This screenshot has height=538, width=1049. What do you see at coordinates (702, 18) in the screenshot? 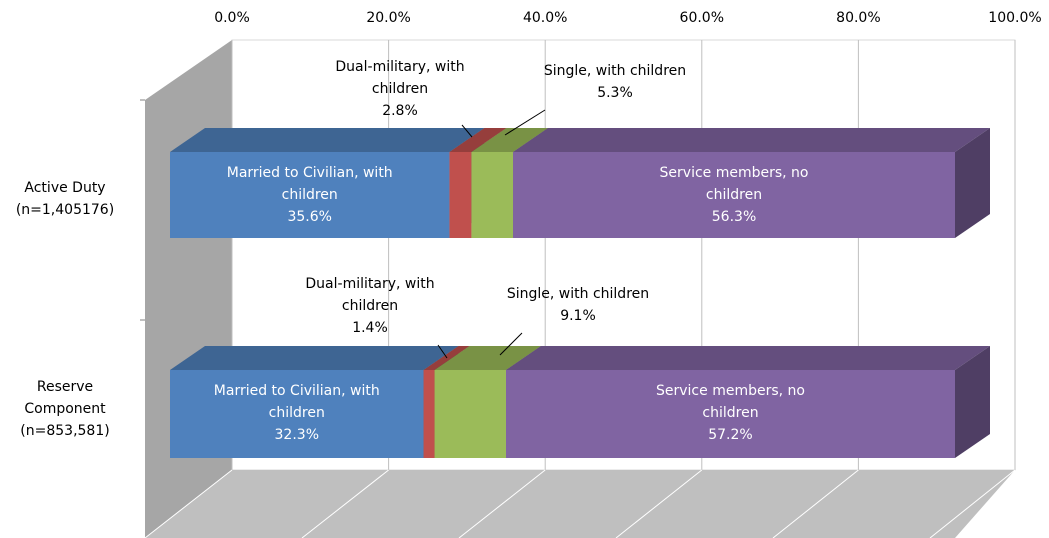
I see `x-tick-label: 60.0%` at bounding box center [702, 18].